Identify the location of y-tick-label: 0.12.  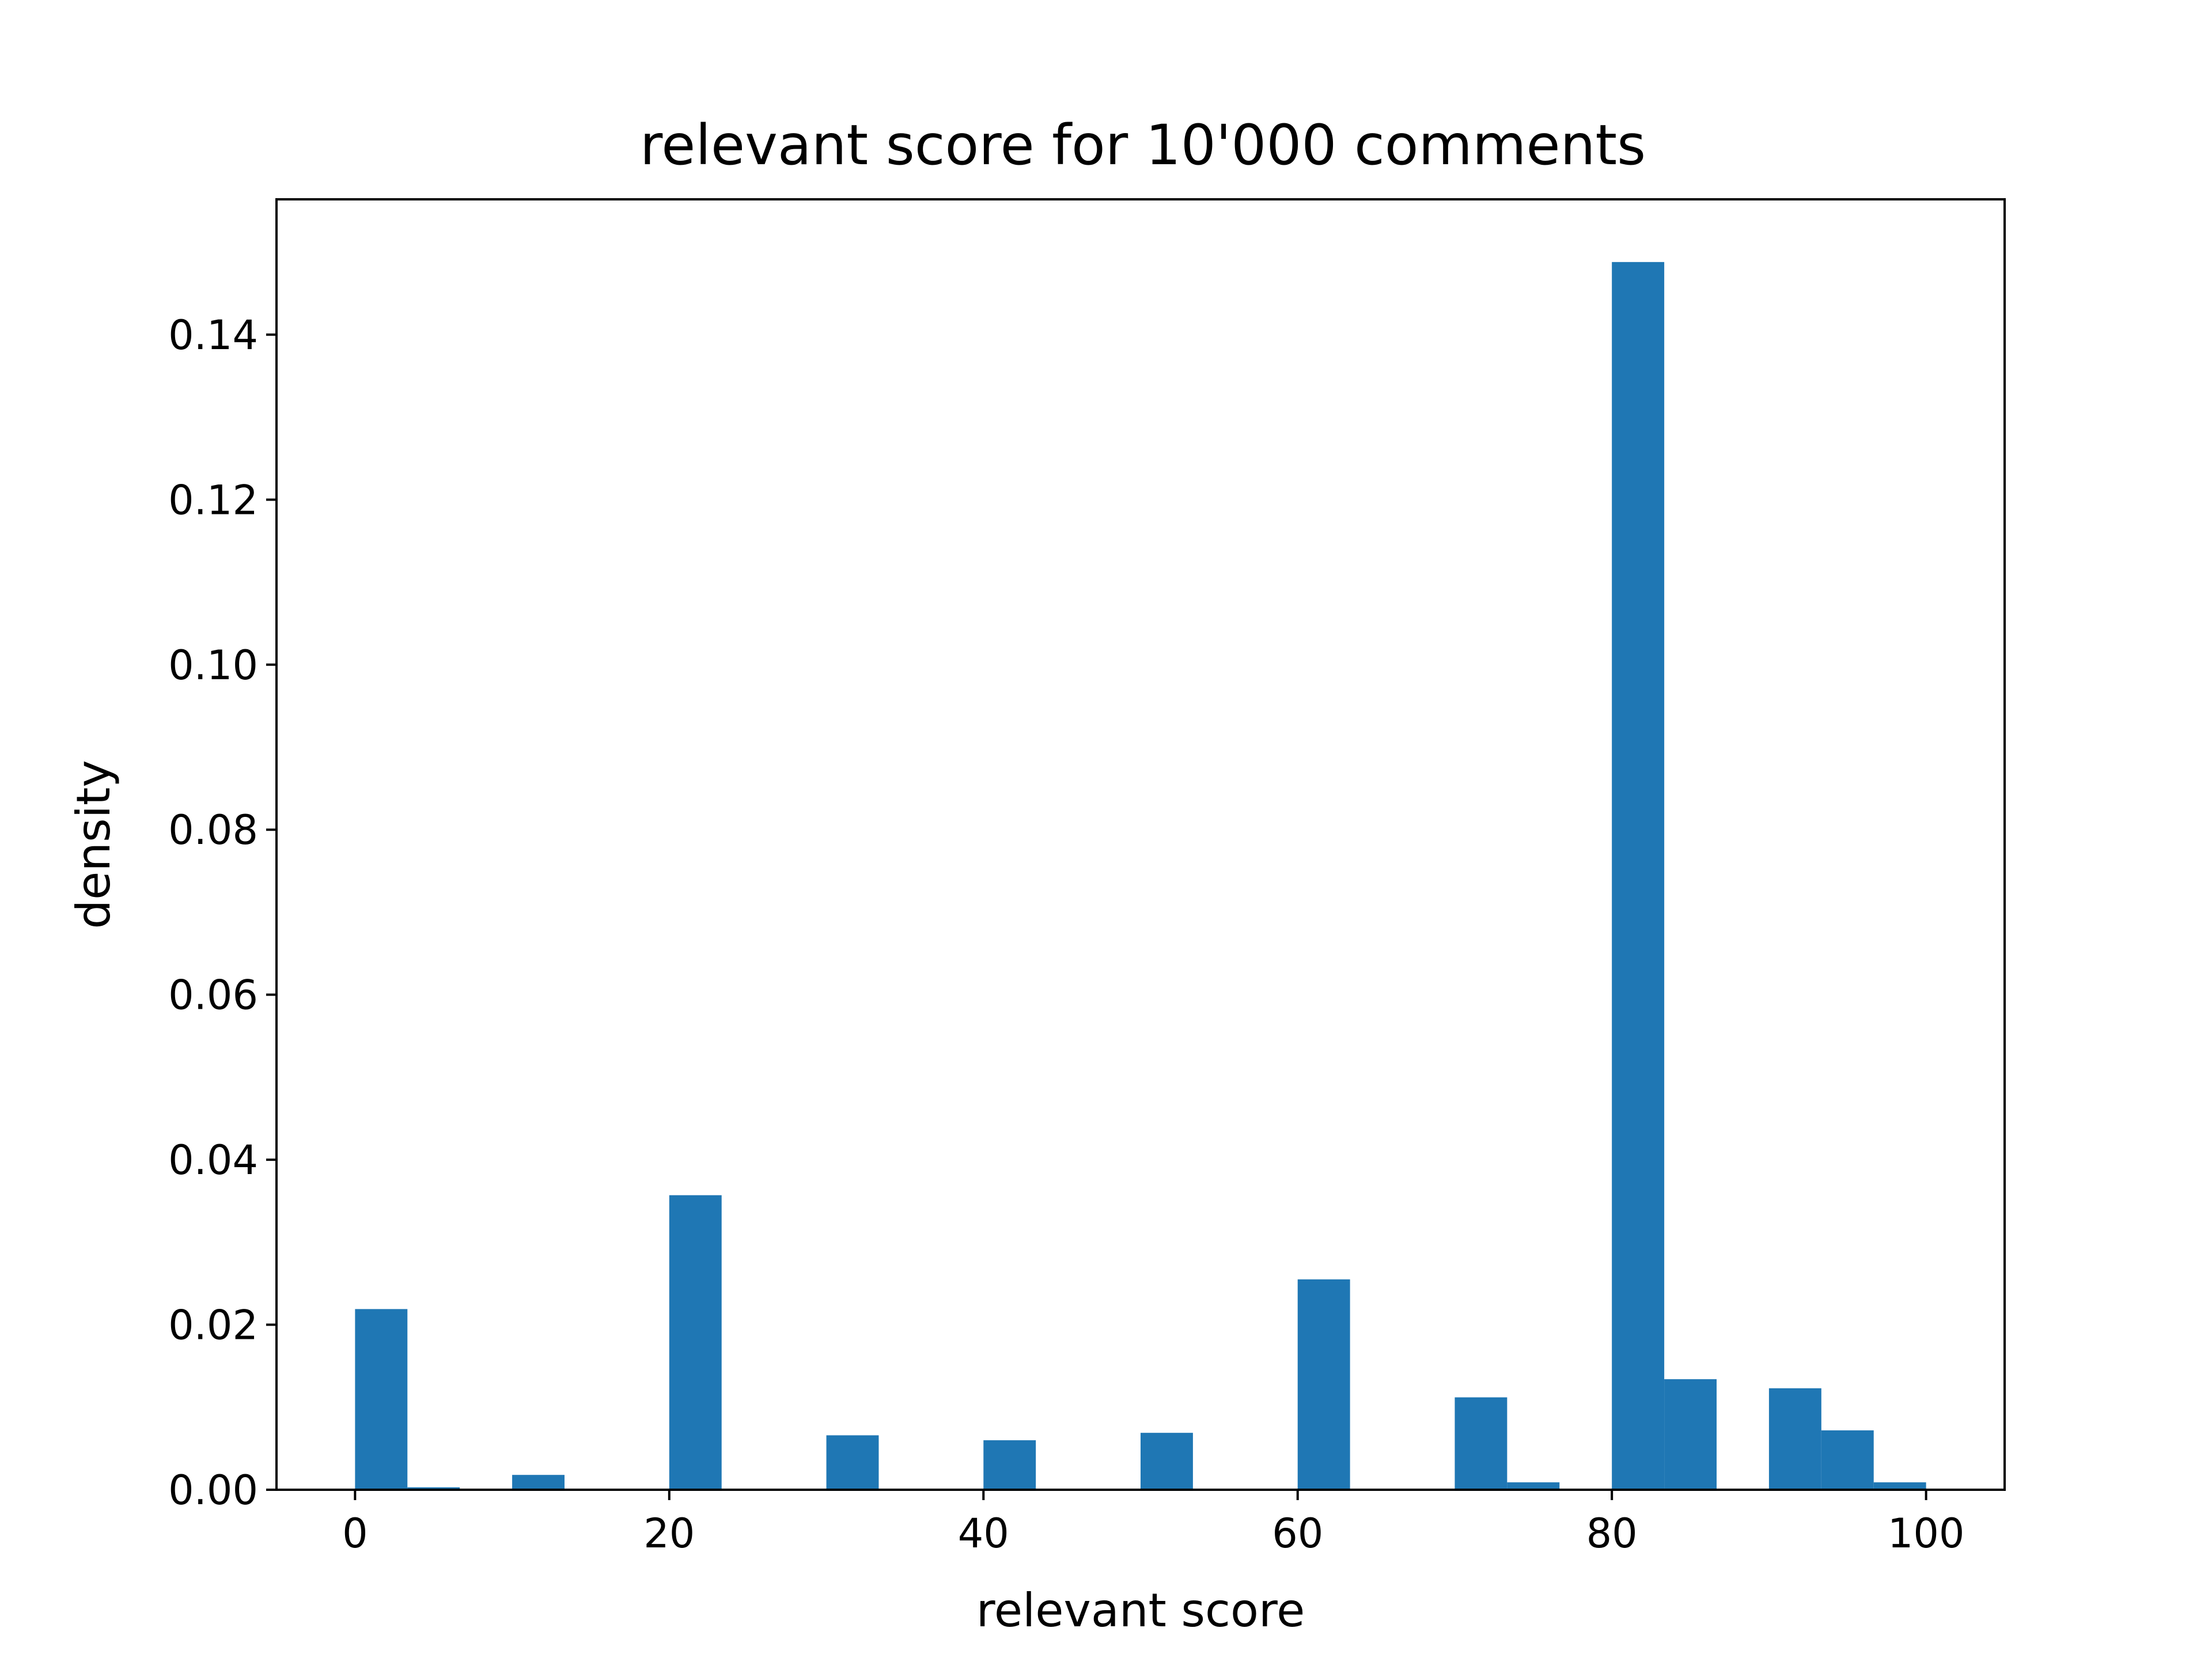
(213, 500).